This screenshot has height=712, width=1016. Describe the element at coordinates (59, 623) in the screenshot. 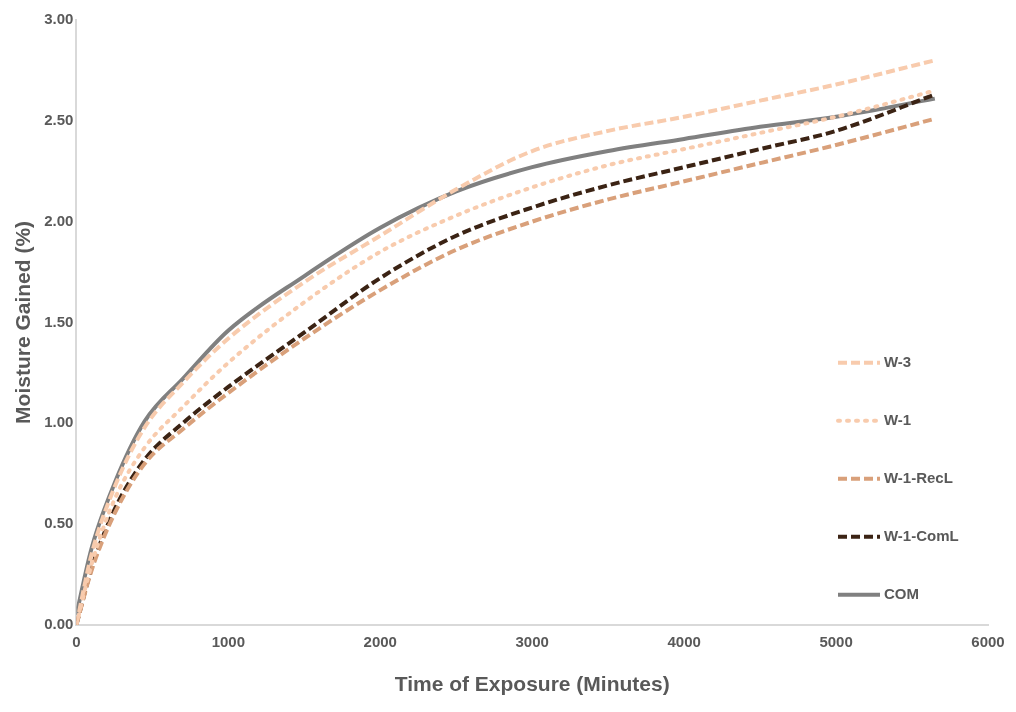

I see `y-tick-label: 0.00` at that location.